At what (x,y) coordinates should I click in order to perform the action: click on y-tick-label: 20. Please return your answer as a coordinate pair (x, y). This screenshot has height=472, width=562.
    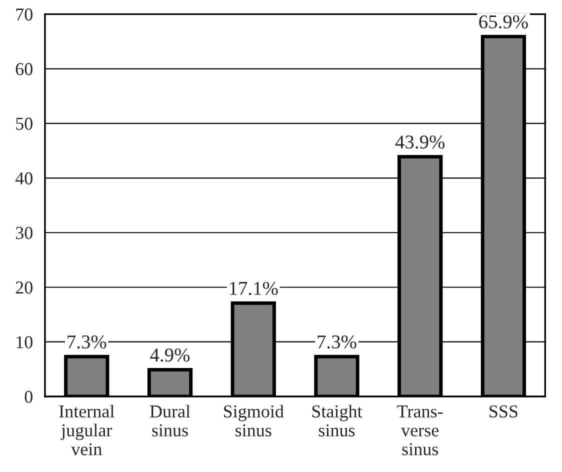
    Looking at the image, I should click on (24, 288).